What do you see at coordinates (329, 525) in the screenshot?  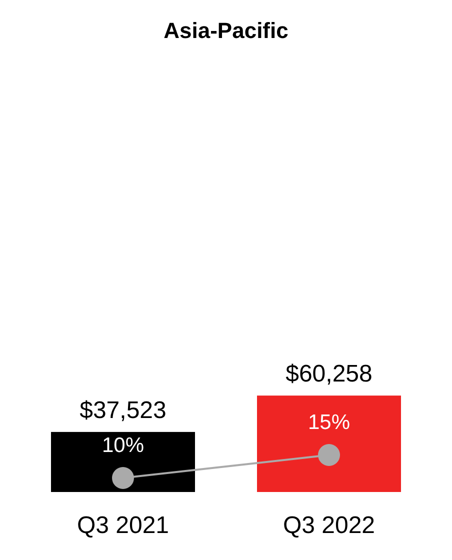 I see `x-tick-label: Q3 2022` at bounding box center [329, 525].